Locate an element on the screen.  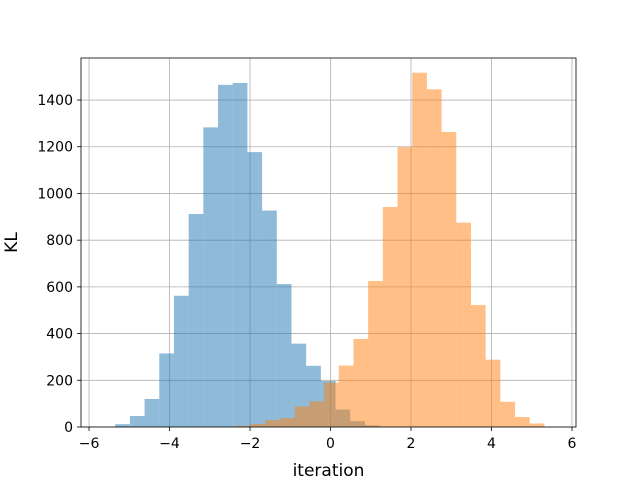
y-tick-label: 800 is located at coordinates (59, 241).